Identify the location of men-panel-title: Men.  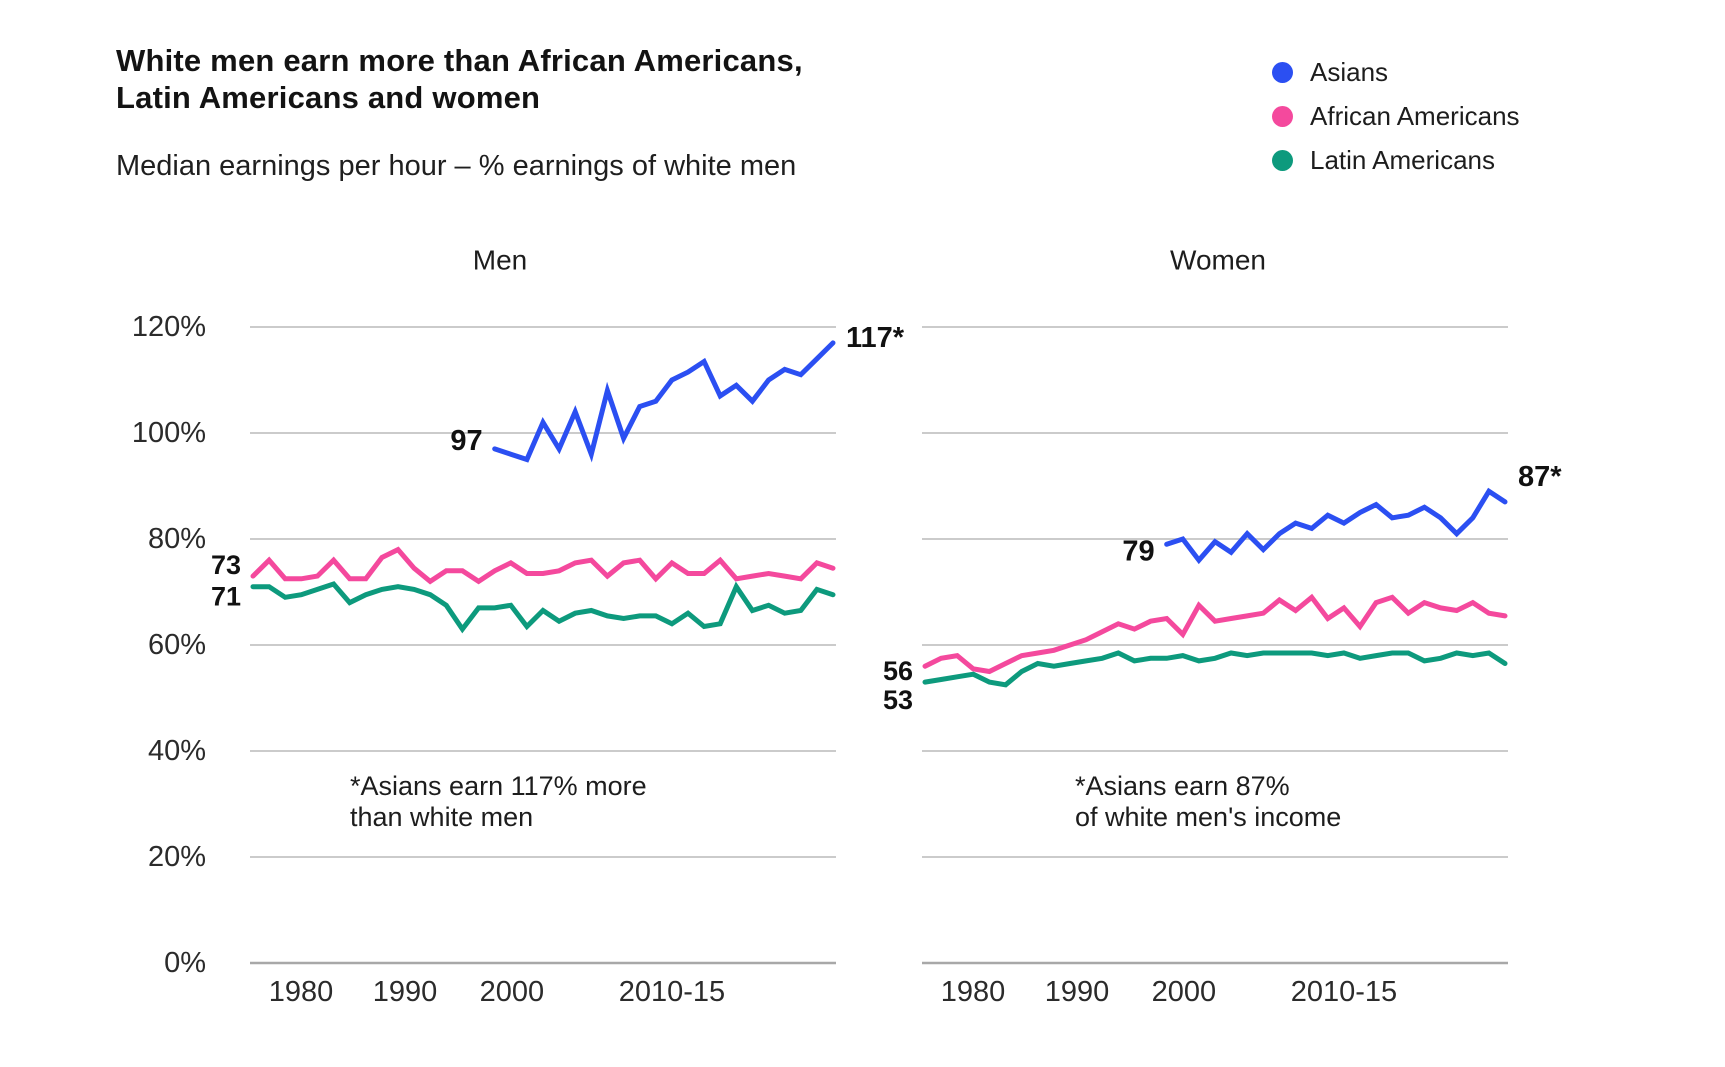
(500, 260).